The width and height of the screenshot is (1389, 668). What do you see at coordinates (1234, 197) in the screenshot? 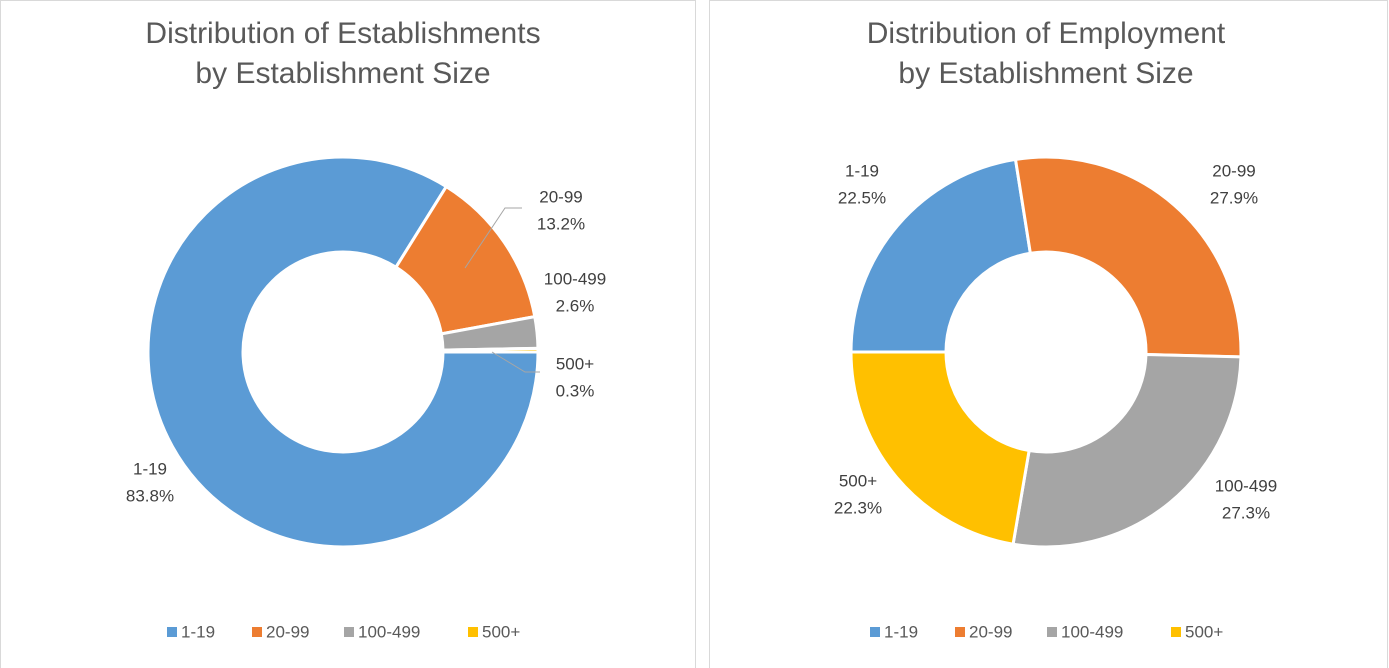
I see `data-label: 27.9%` at bounding box center [1234, 197].